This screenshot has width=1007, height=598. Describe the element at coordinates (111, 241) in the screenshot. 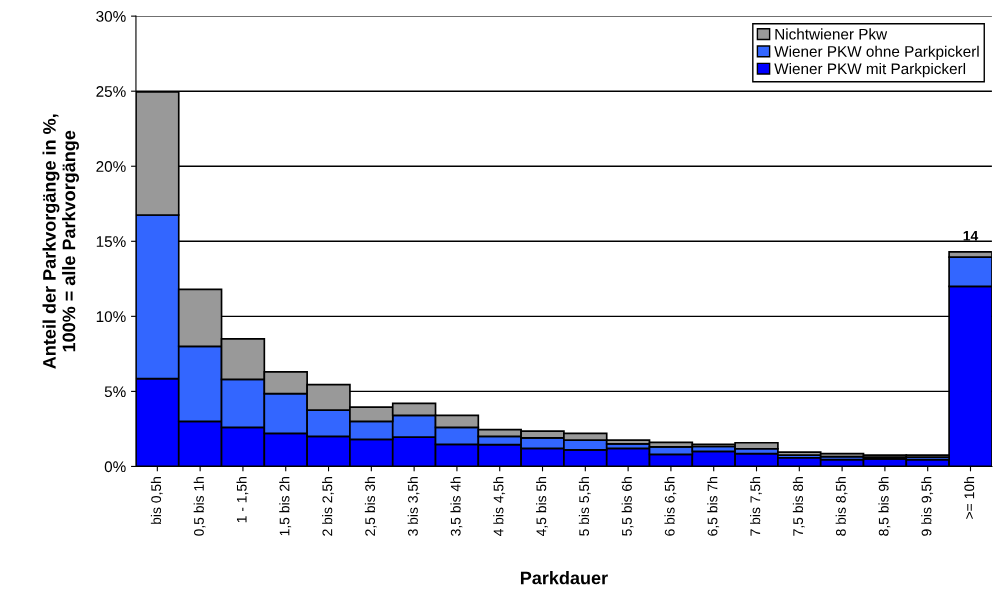

I see `y-tick-label: 15%` at that location.